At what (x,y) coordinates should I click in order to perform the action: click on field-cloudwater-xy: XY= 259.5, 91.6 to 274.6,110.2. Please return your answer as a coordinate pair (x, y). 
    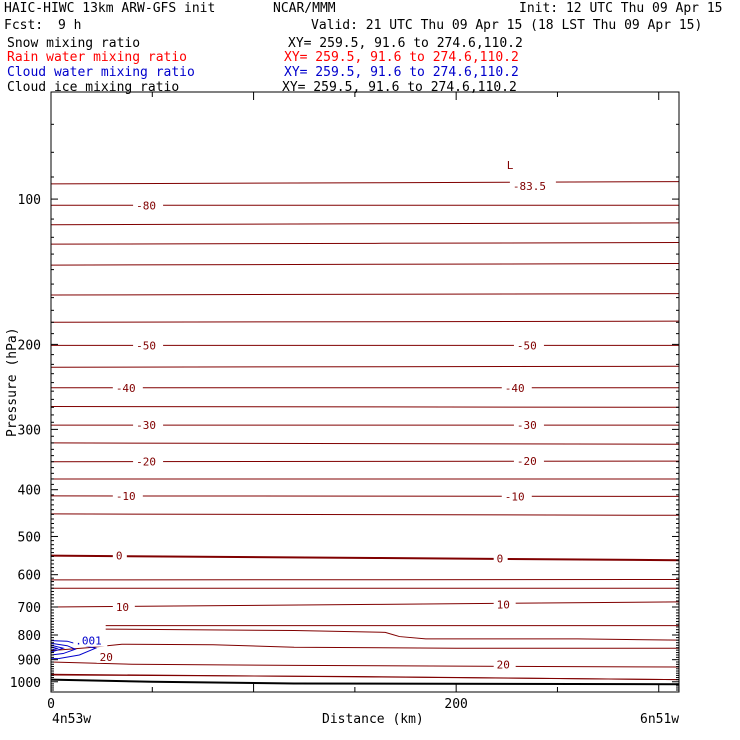
    Looking at the image, I should click on (401, 72).